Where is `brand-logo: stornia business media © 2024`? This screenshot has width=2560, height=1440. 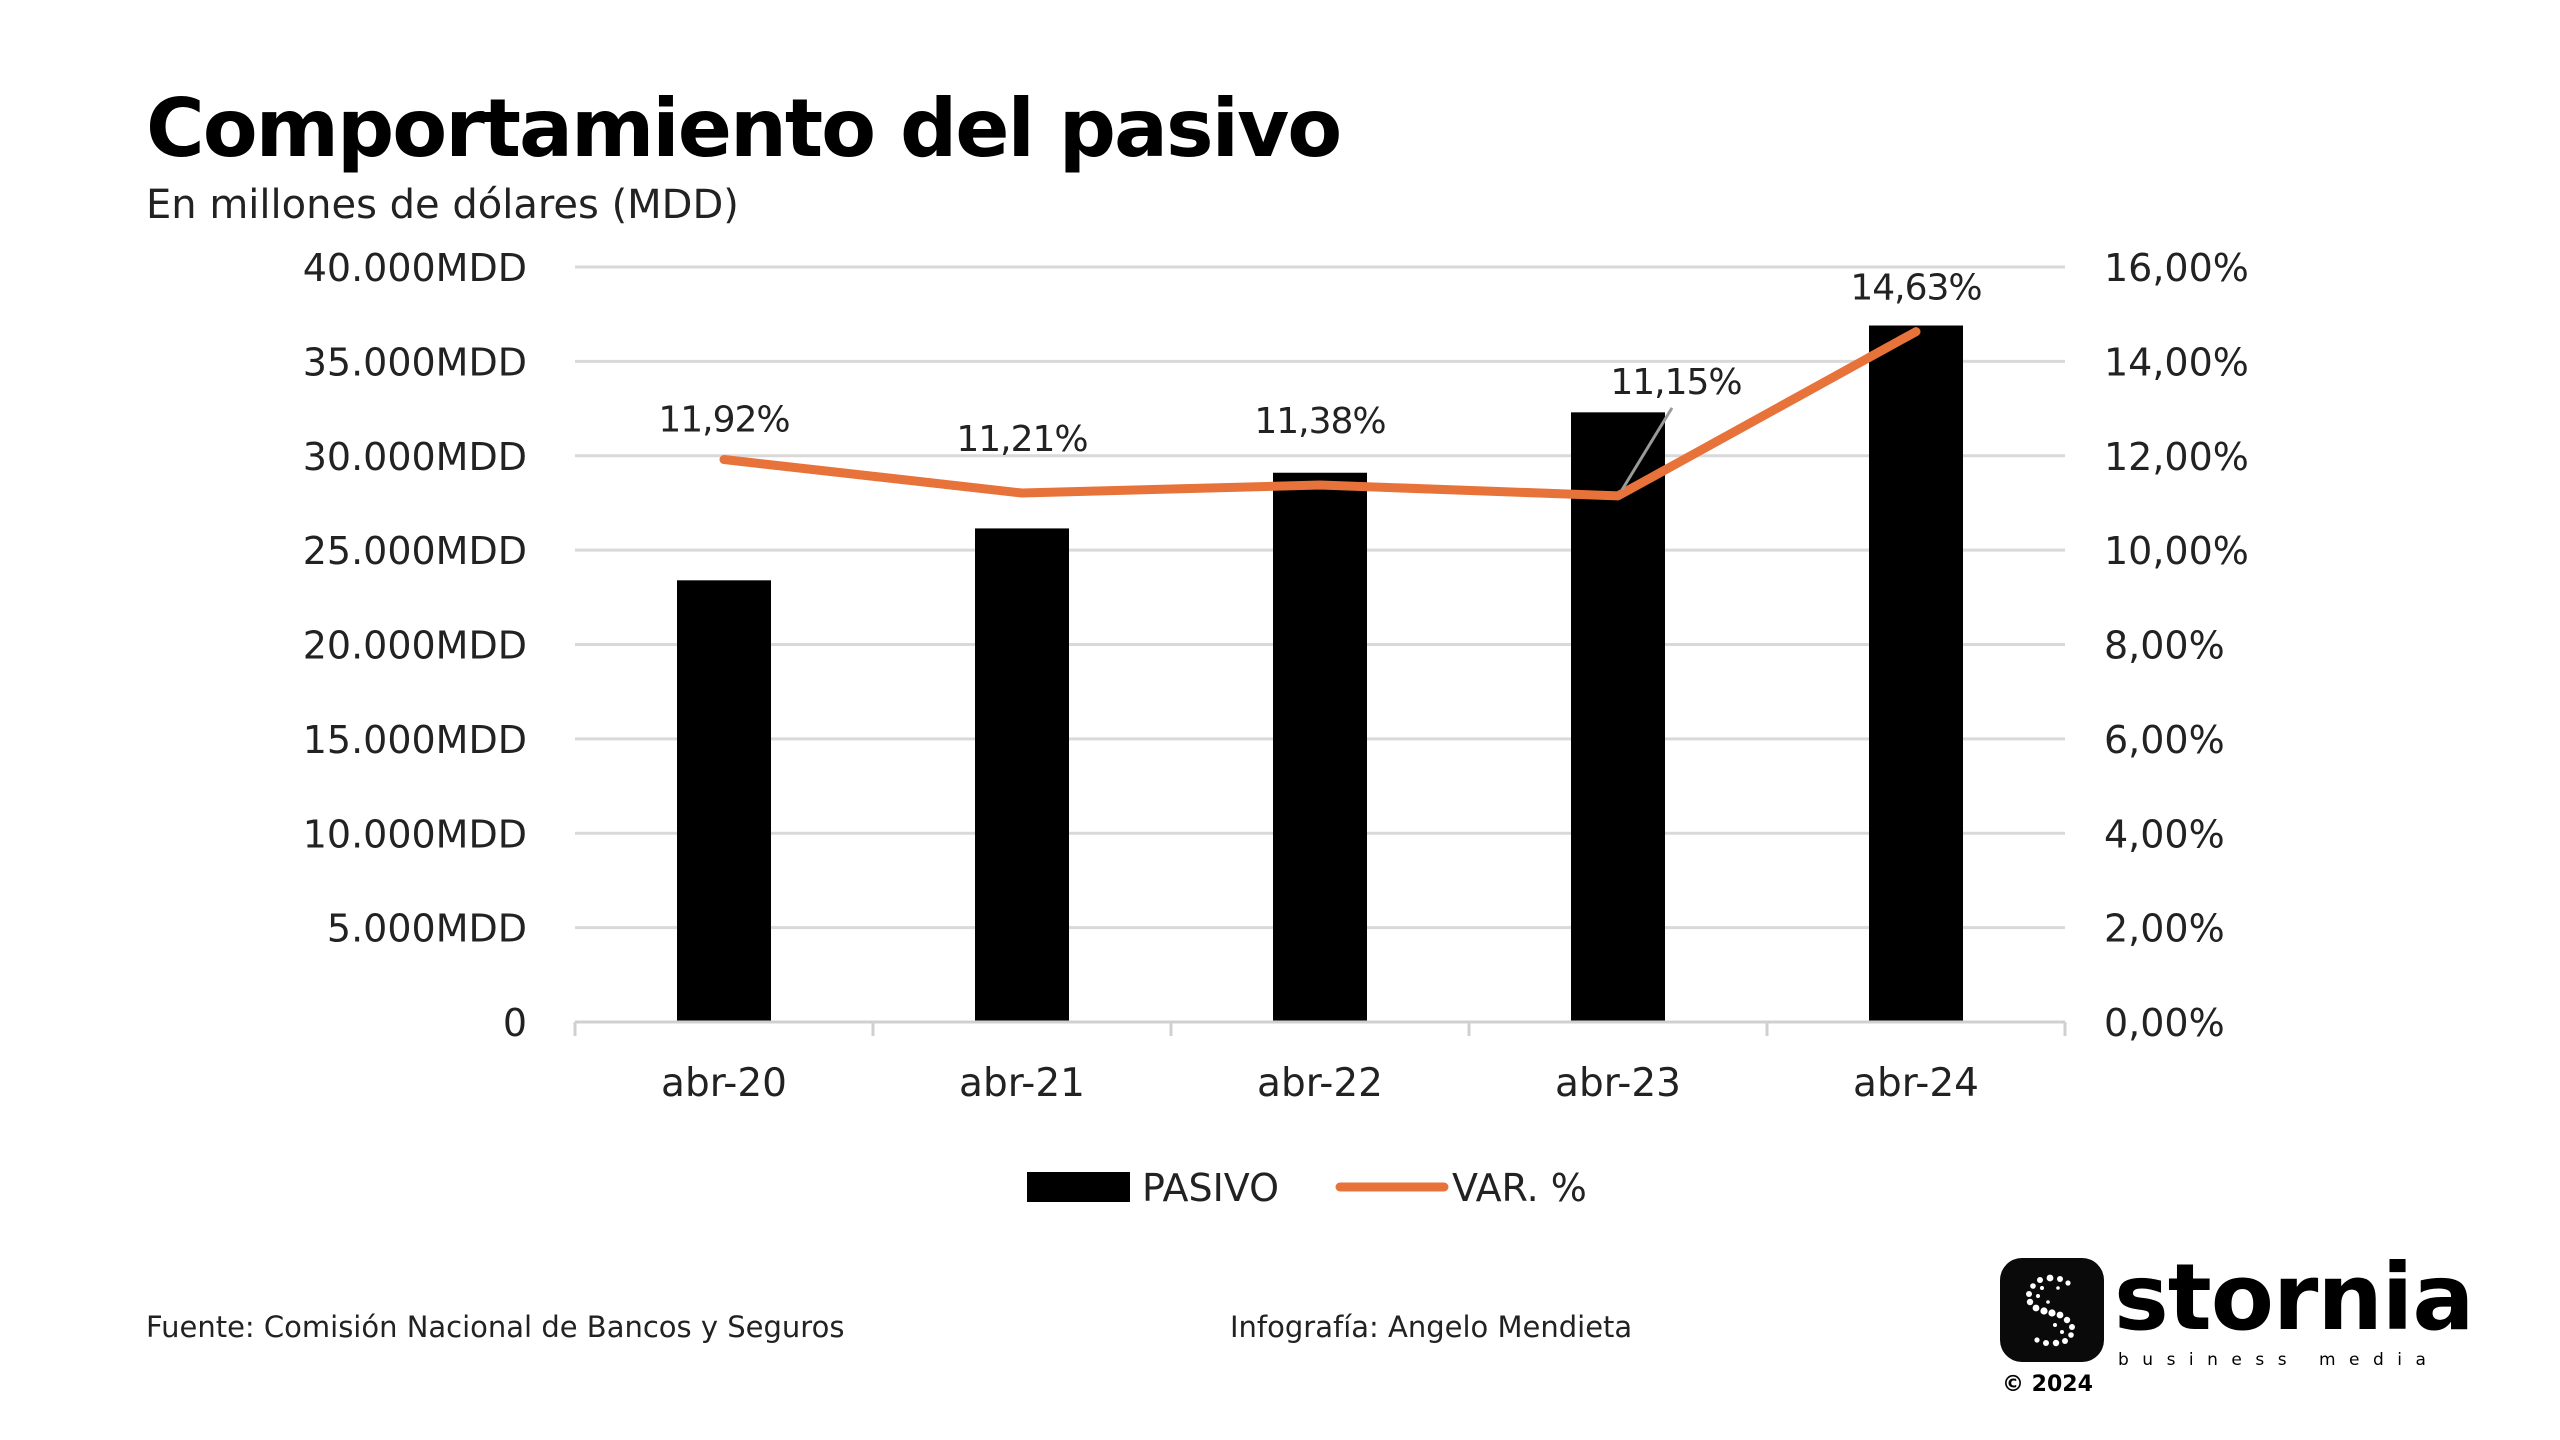 brand-logo: stornia business media © 2024 is located at coordinates (2237, 1325).